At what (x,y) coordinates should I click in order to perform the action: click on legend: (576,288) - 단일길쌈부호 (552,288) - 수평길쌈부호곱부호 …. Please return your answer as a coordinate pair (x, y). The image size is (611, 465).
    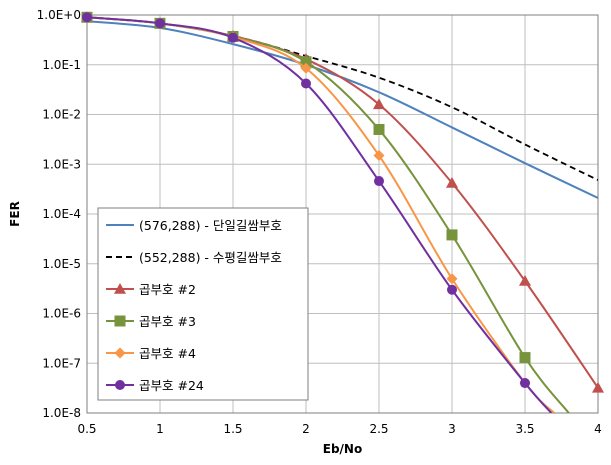
    Looking at the image, I should click on (203, 304).